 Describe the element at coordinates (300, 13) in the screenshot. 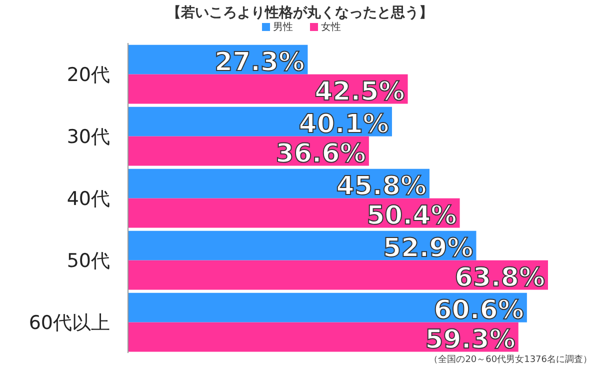

I see `title: 【若いころより性格が丸くなったと思う】` at that location.